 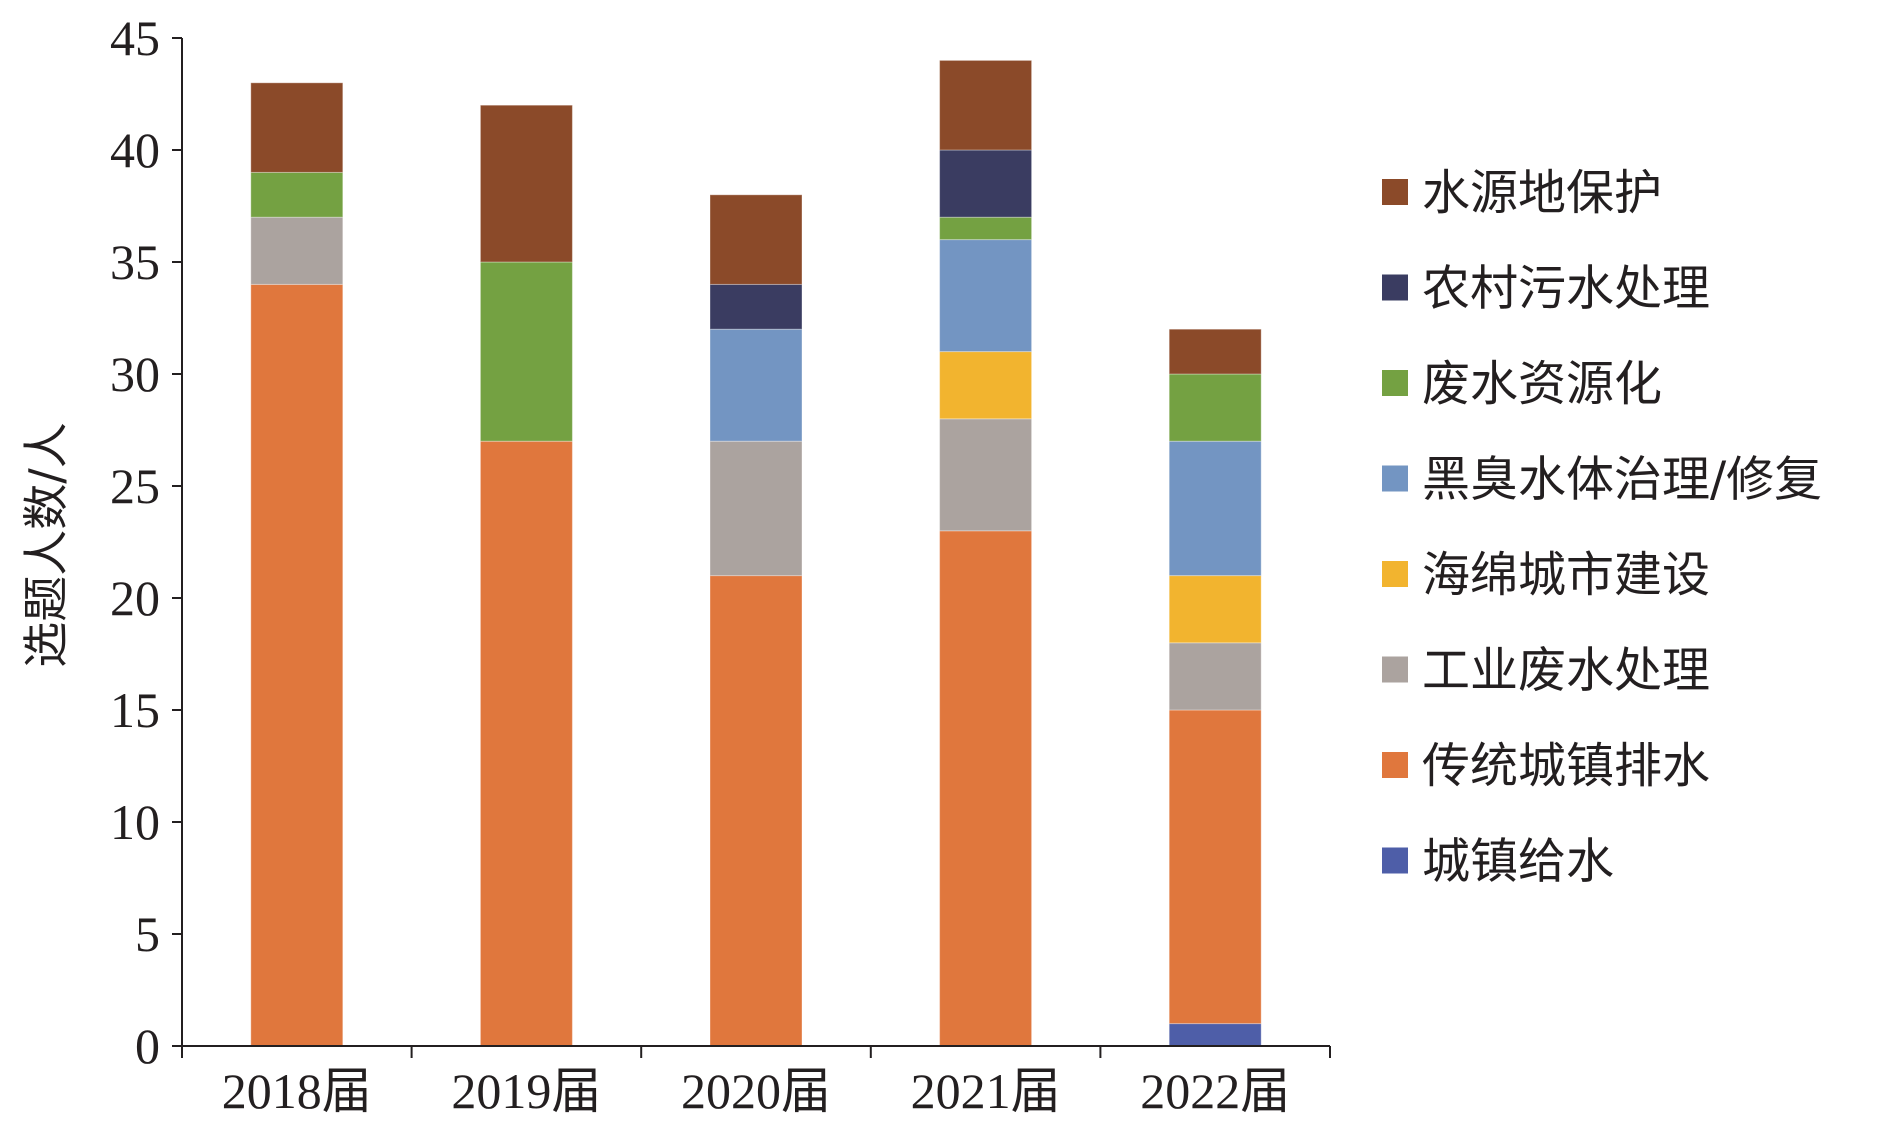 I want to click on y-tick-label-10: 10, so click(x=135, y=822).